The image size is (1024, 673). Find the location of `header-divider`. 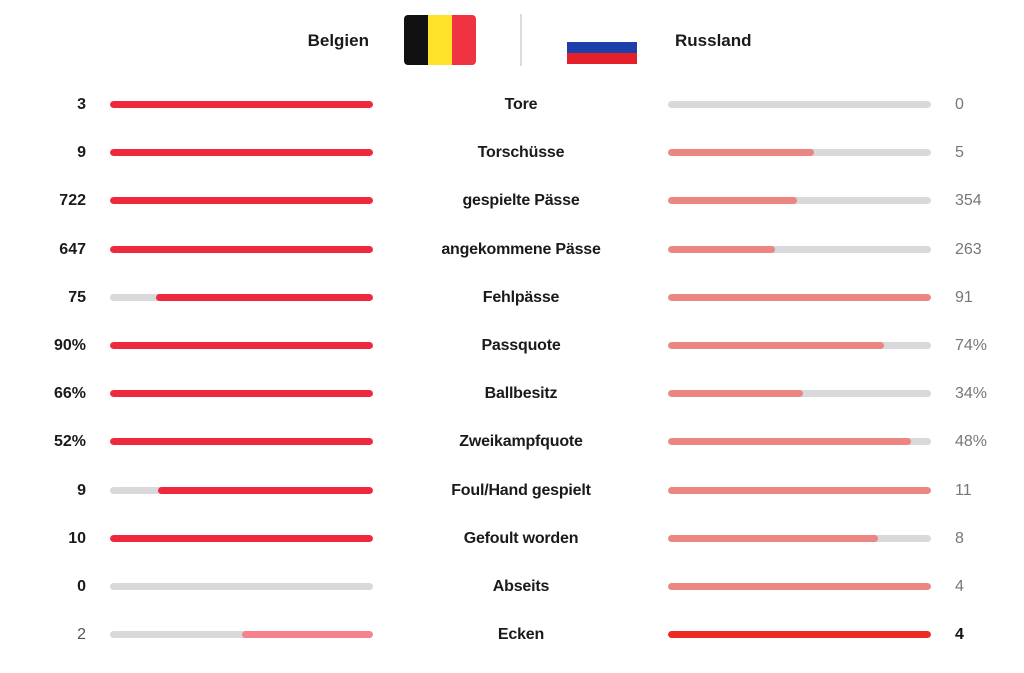

header-divider is located at coordinates (521, 40).